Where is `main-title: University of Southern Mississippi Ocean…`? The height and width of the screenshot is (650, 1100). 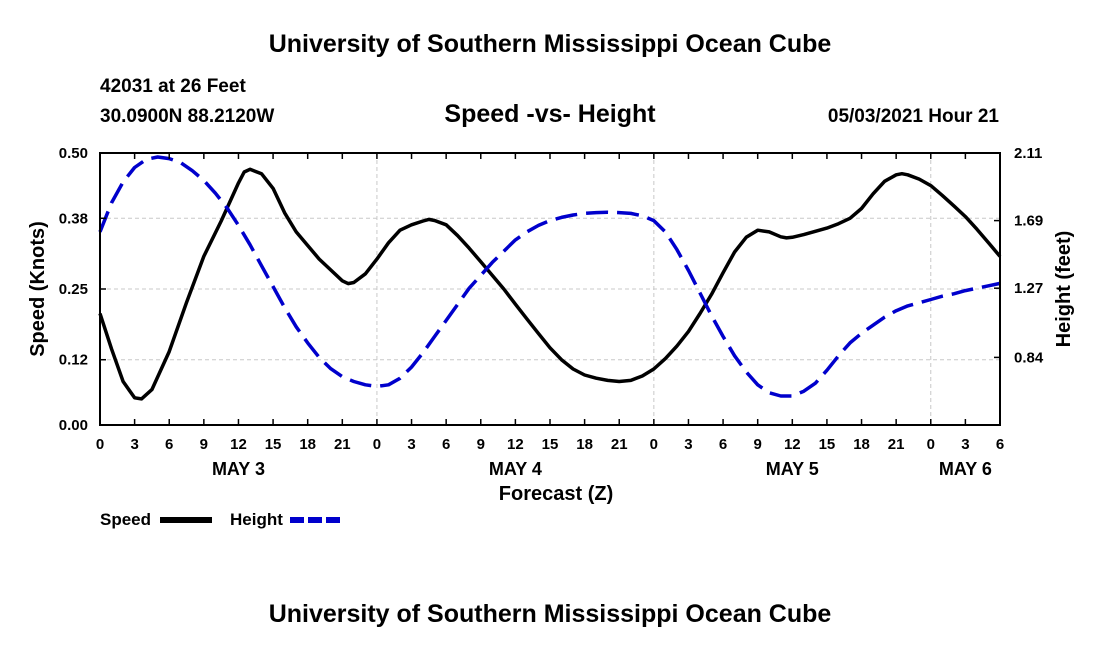
main-title: University of Southern Mississippi Ocean… is located at coordinates (550, 44).